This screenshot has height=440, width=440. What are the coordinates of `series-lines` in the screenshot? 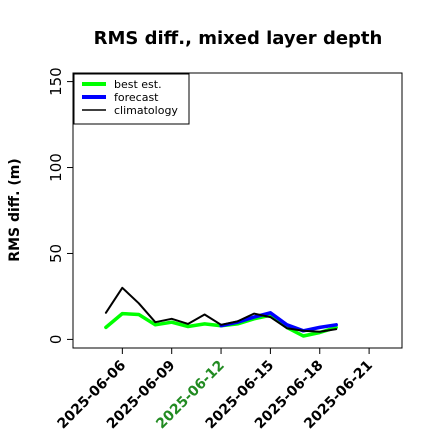 It's located at (221, 312).